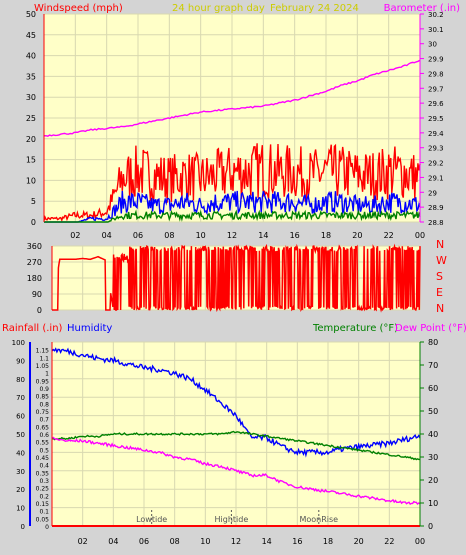  I want to click on barometer-series, so click(232, 98).